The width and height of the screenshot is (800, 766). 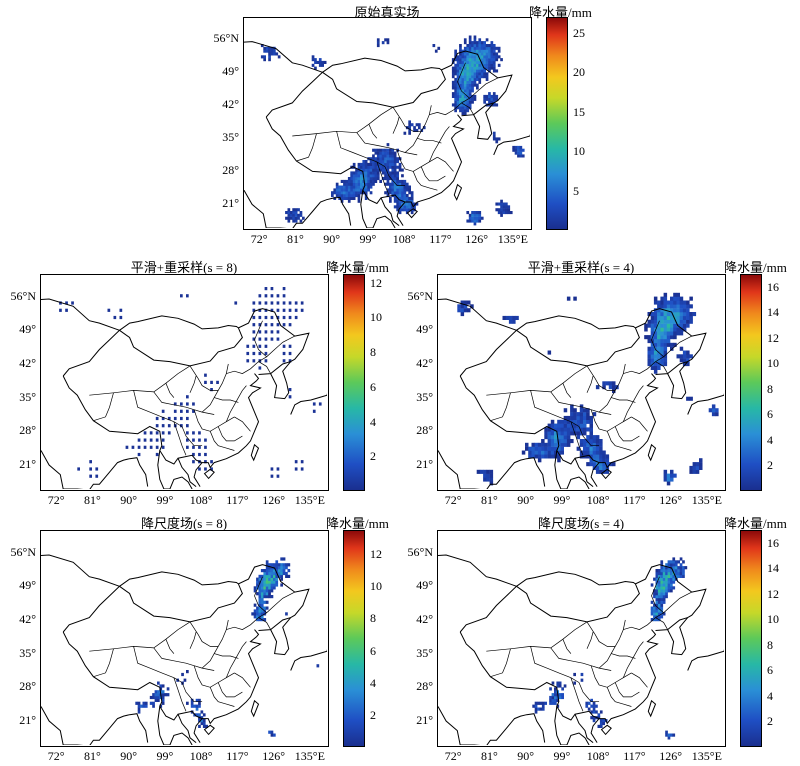 What do you see at coordinates (295, 239) in the screenshot?
I see `x-tick-label: 81°` at bounding box center [295, 239].